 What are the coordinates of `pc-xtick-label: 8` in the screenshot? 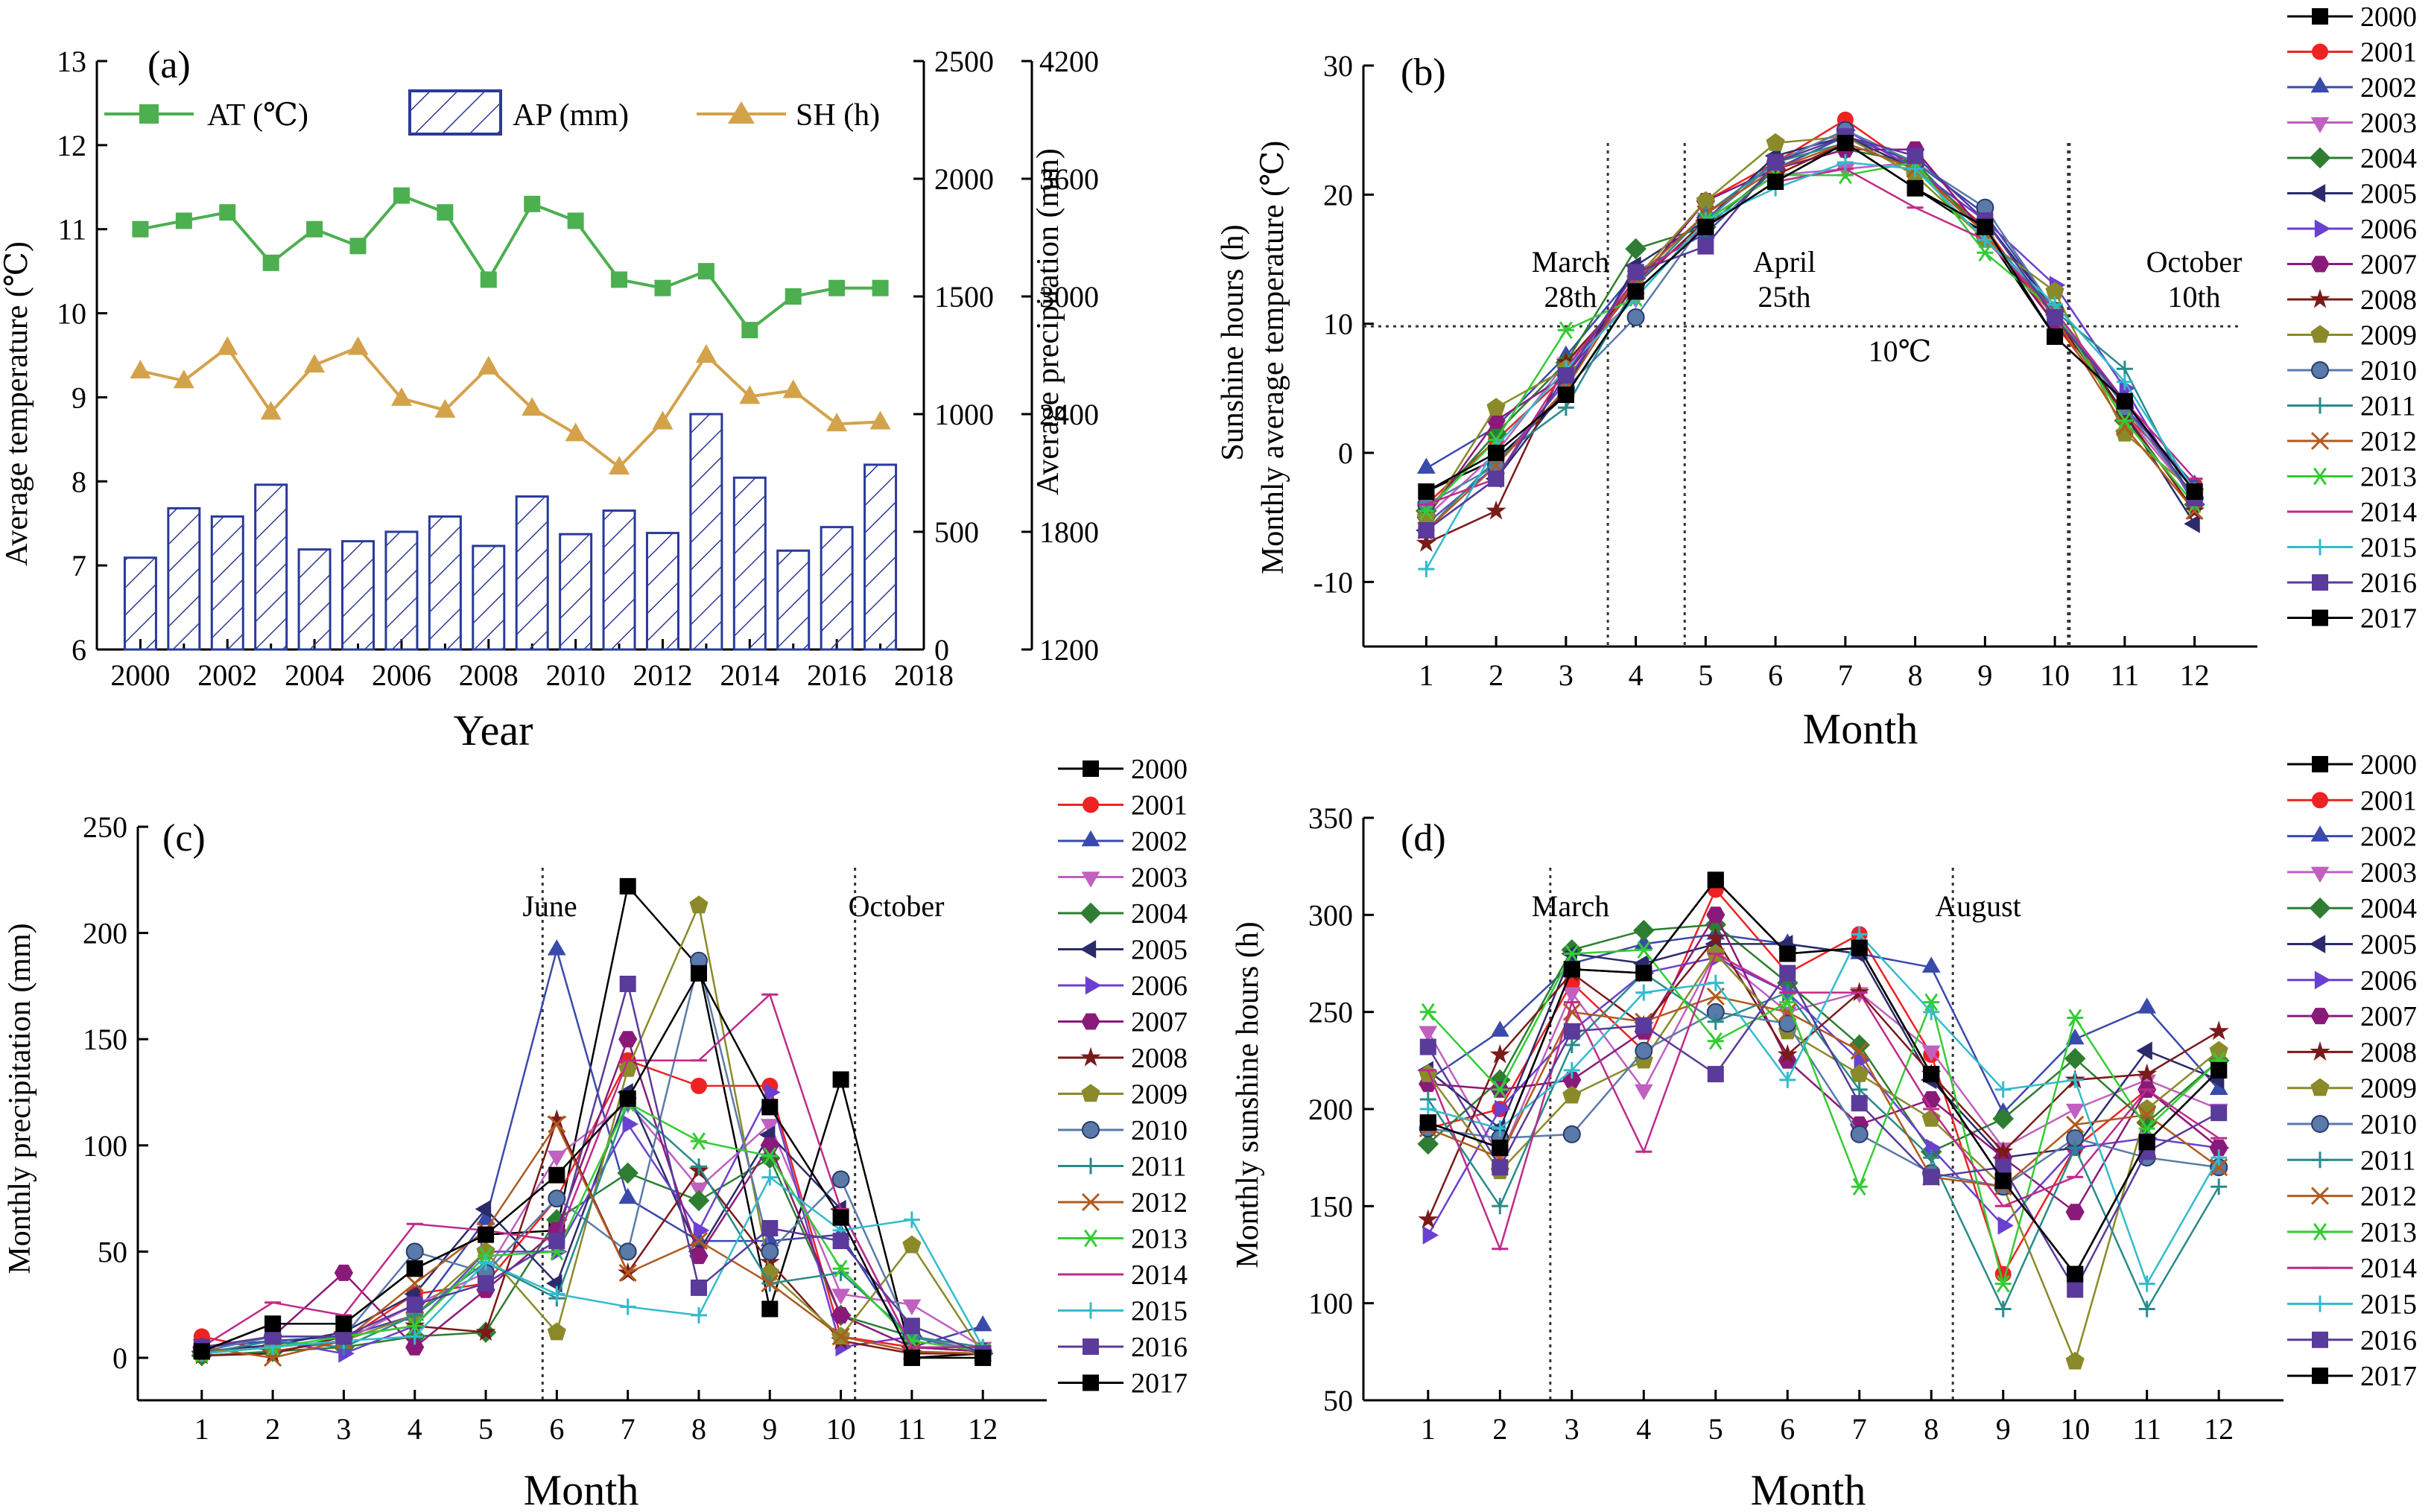 It's located at (698, 1429).